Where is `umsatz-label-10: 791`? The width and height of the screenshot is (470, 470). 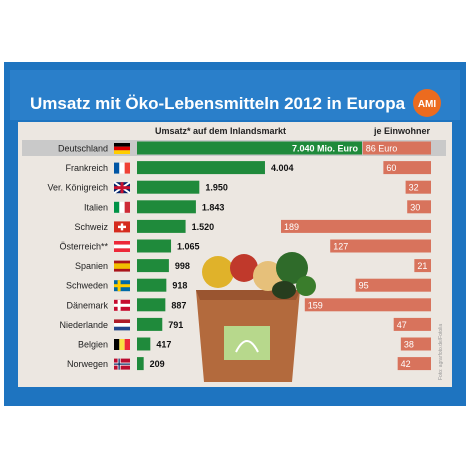
umsatz-label-10: 791 is located at coordinates (175, 325).